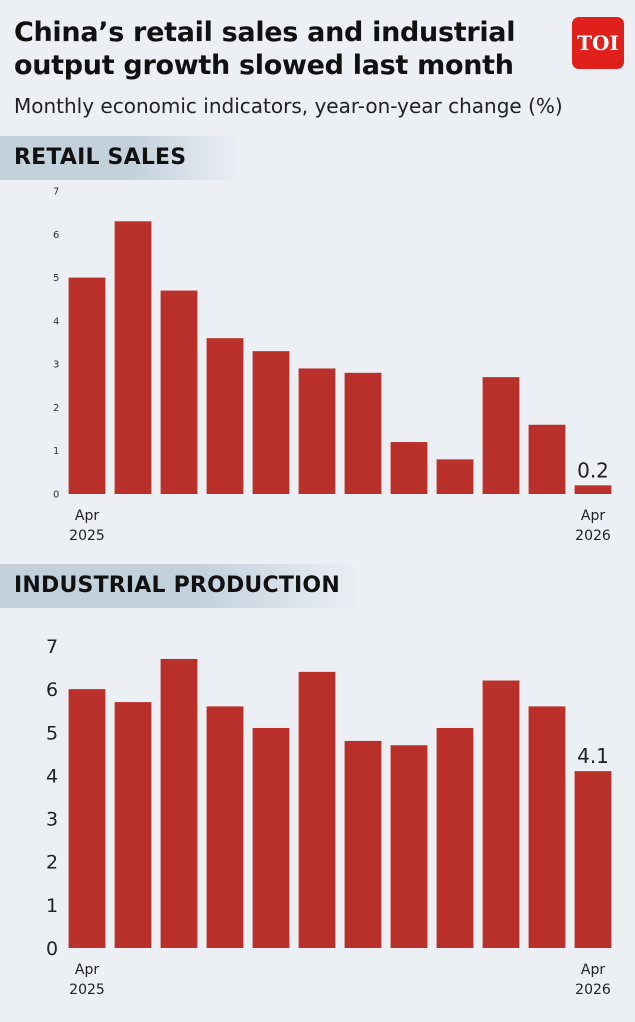 This screenshot has width=635, height=1022. What do you see at coordinates (317, 431) in the screenshot?
I see `bar: Sep 2025: 2.9` at bounding box center [317, 431].